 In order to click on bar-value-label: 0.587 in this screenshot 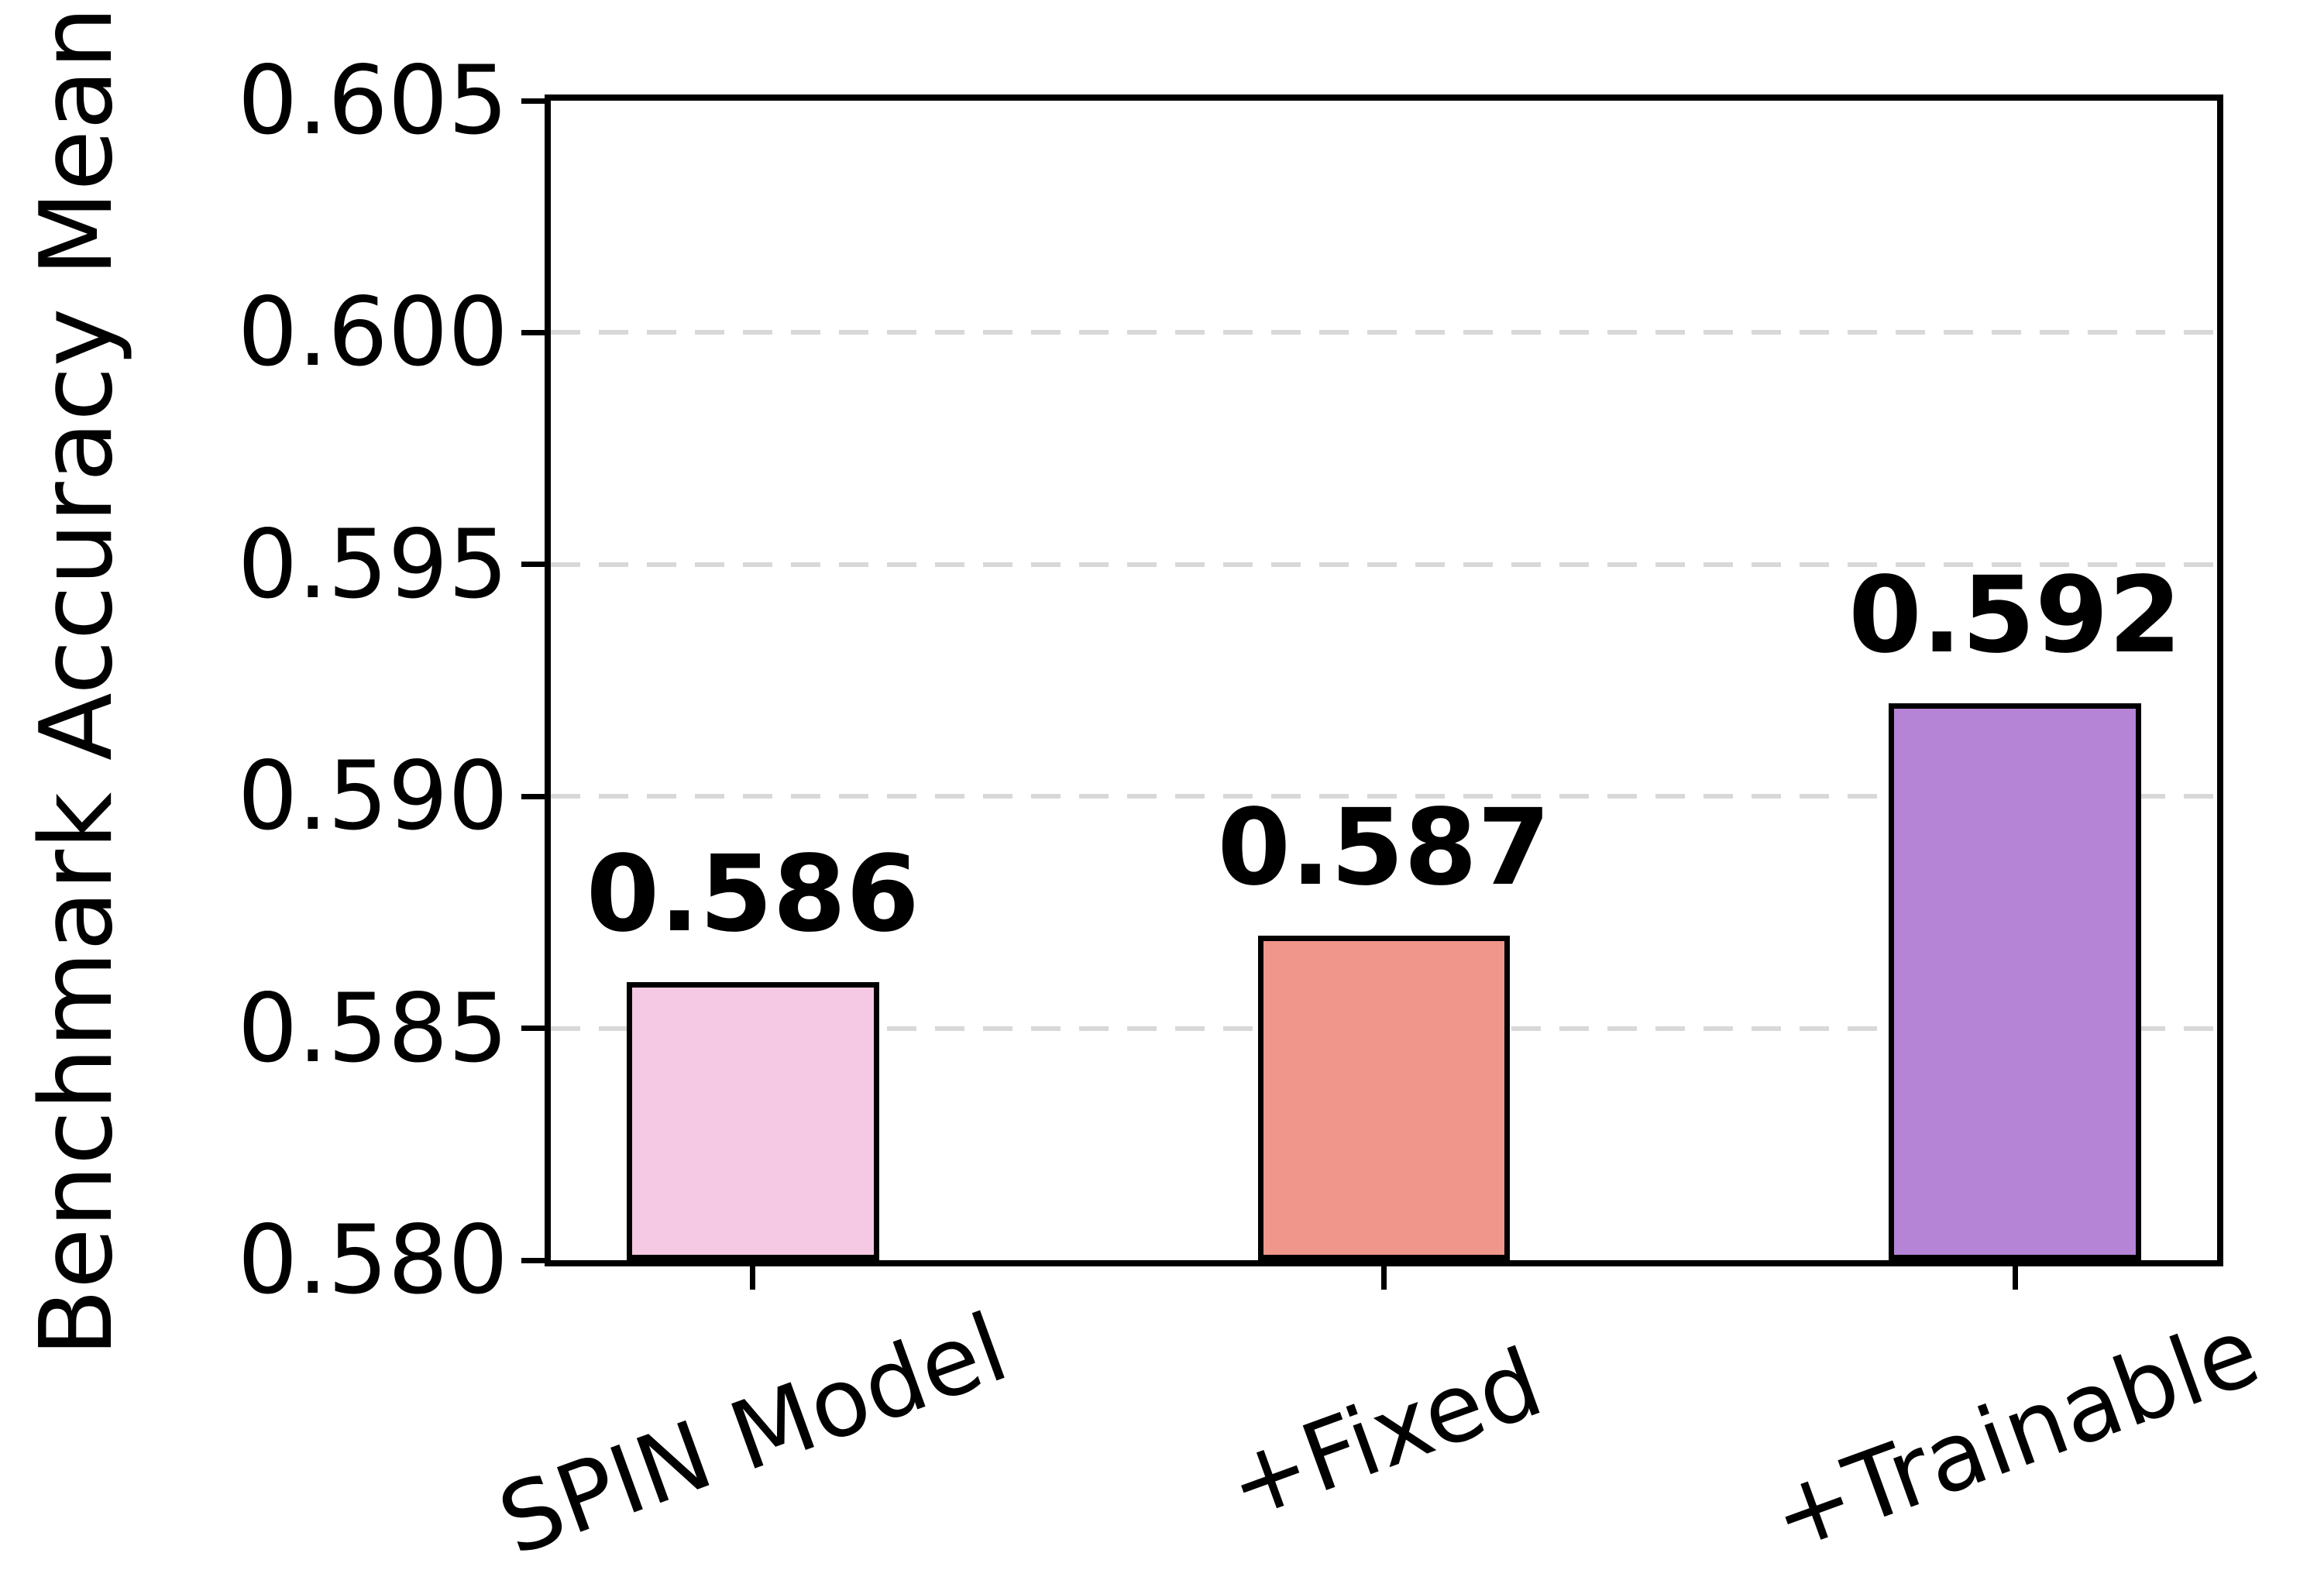, I will do `click(1384, 847)`.